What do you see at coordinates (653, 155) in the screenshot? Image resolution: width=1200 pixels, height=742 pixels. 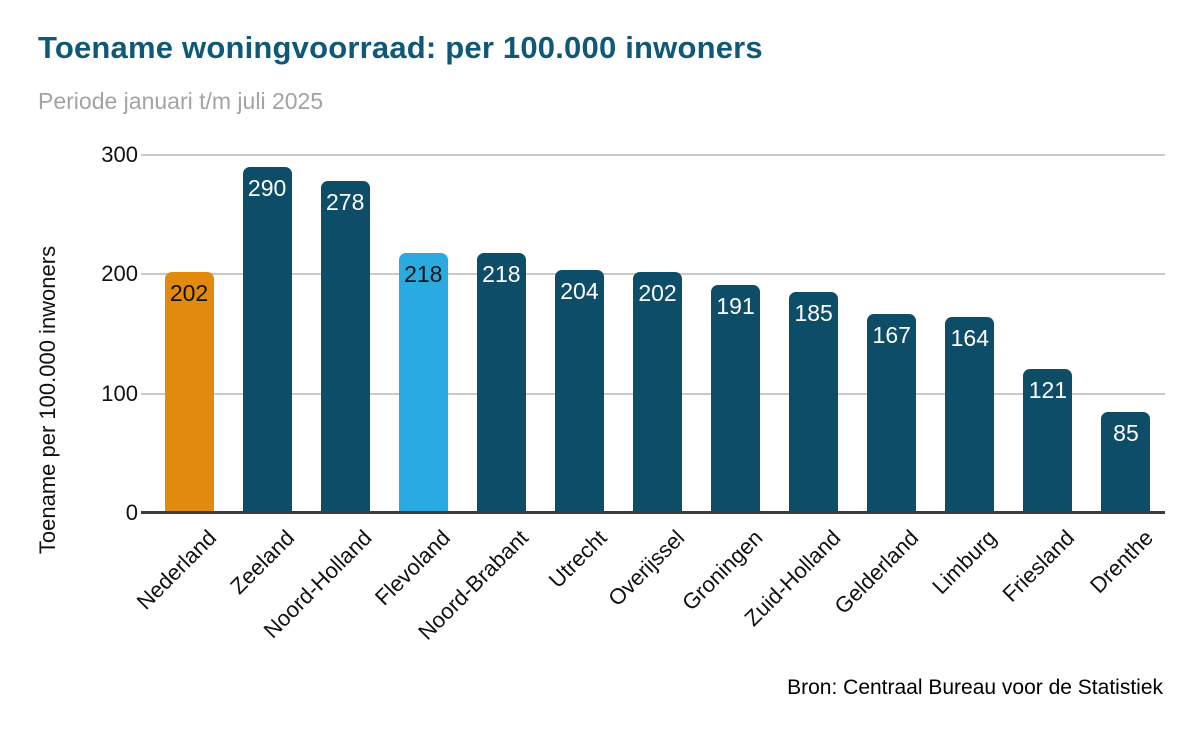 I see `gridline` at bounding box center [653, 155].